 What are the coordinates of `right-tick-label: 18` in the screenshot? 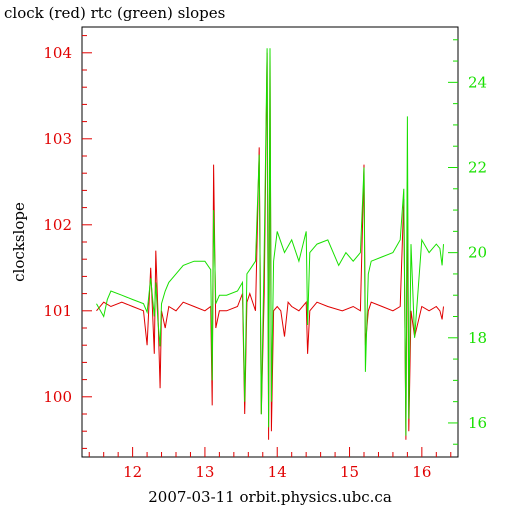 It's located at (477, 338).